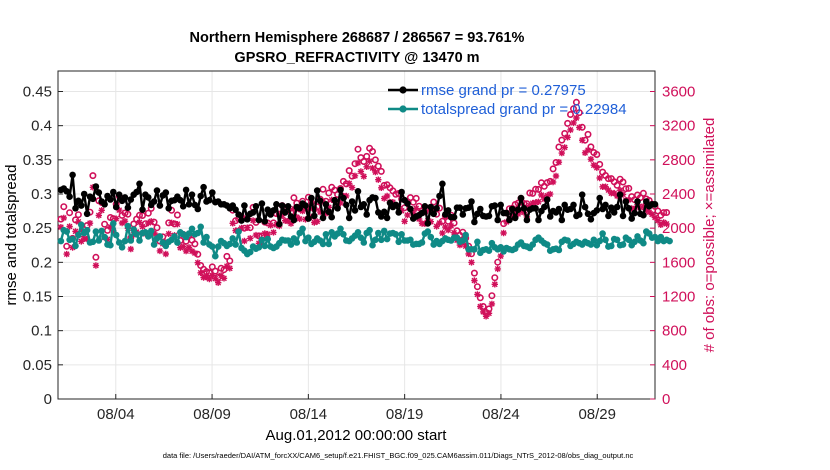 The width and height of the screenshot is (830, 470). What do you see at coordinates (678, 297) in the screenshot?
I see `y-right-tick-label: 1200` at bounding box center [678, 297].